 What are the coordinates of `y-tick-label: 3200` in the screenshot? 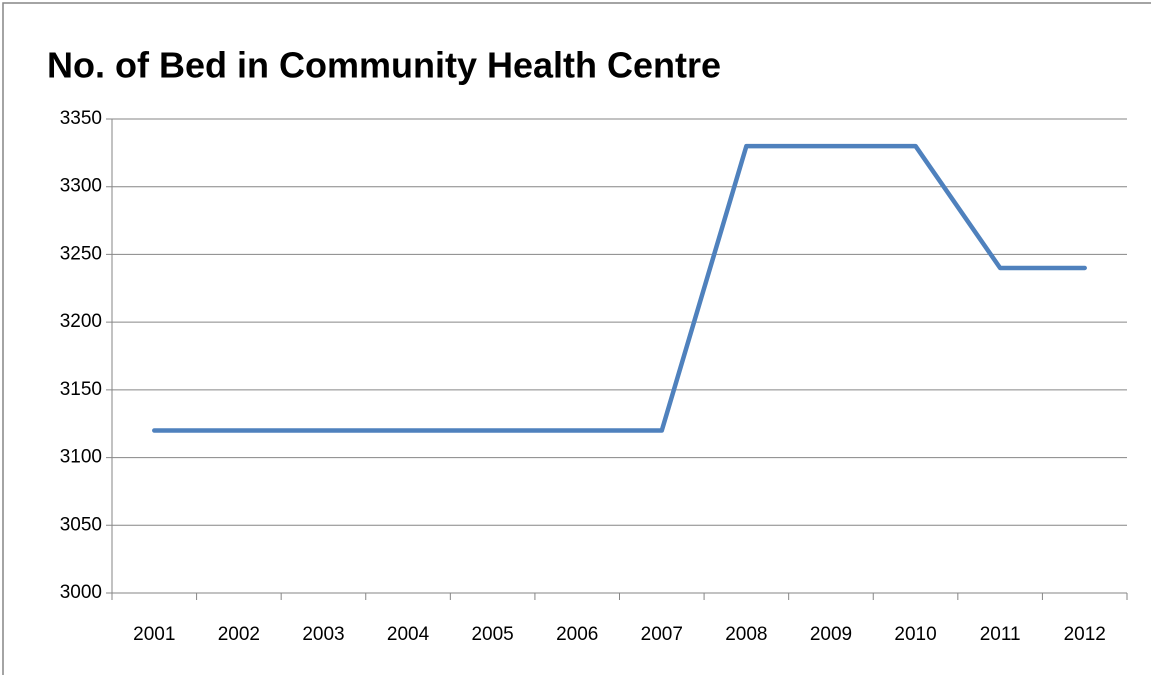 It's located at (81, 321).